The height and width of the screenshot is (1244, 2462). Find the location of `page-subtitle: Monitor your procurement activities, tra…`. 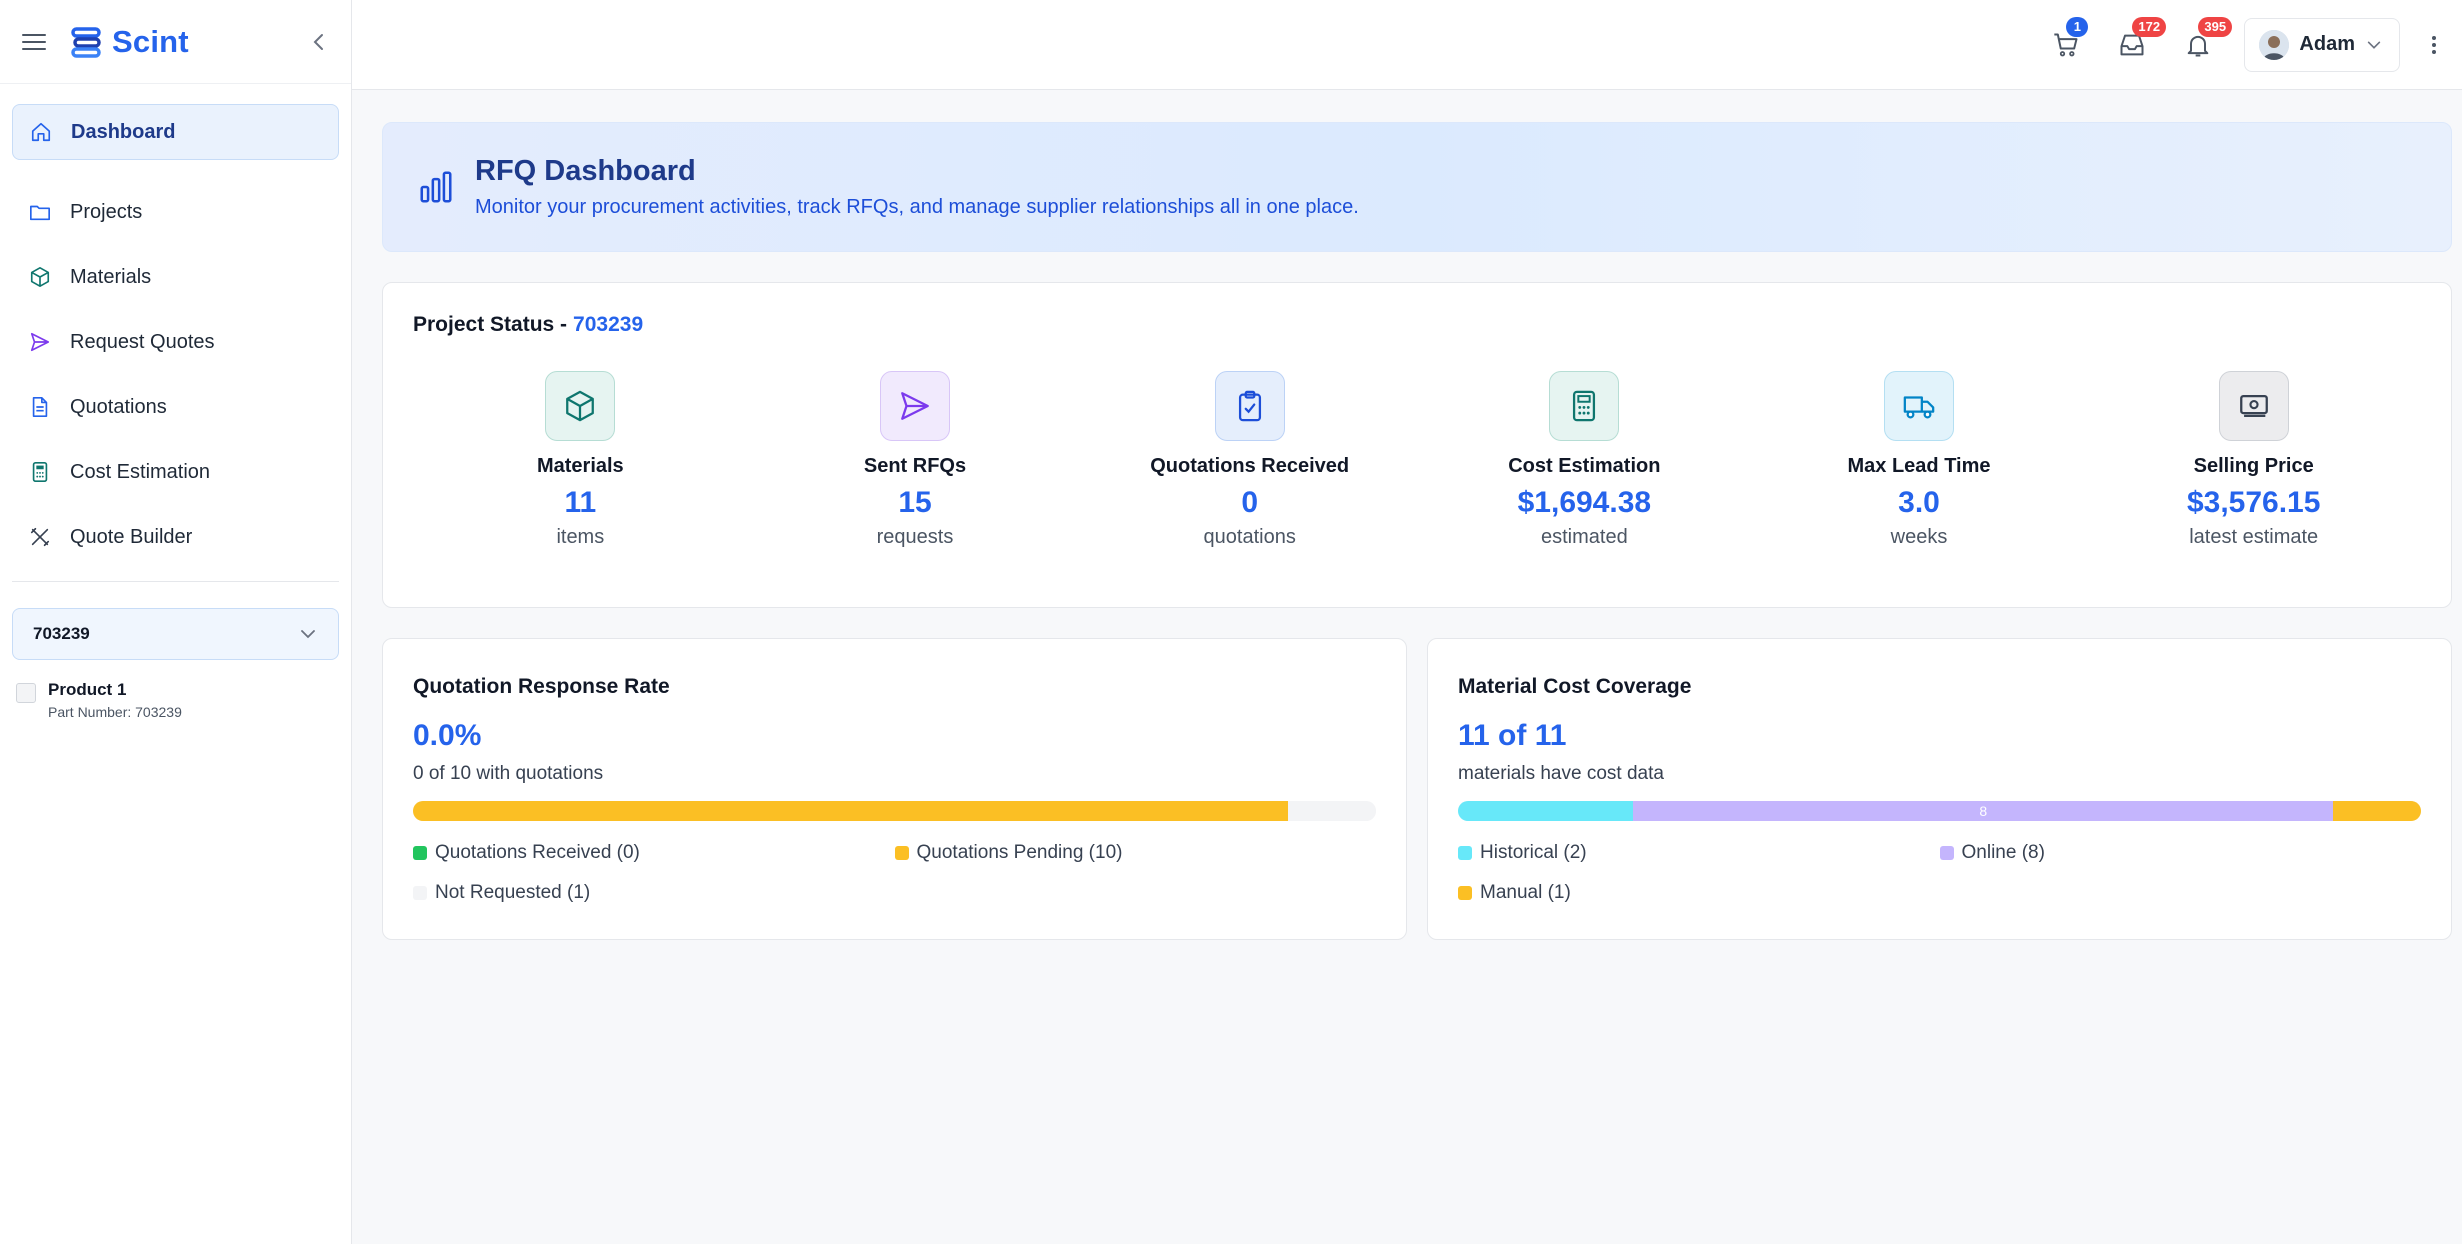

page-subtitle: Monitor your procurement activities, tra… is located at coordinates (917, 207).